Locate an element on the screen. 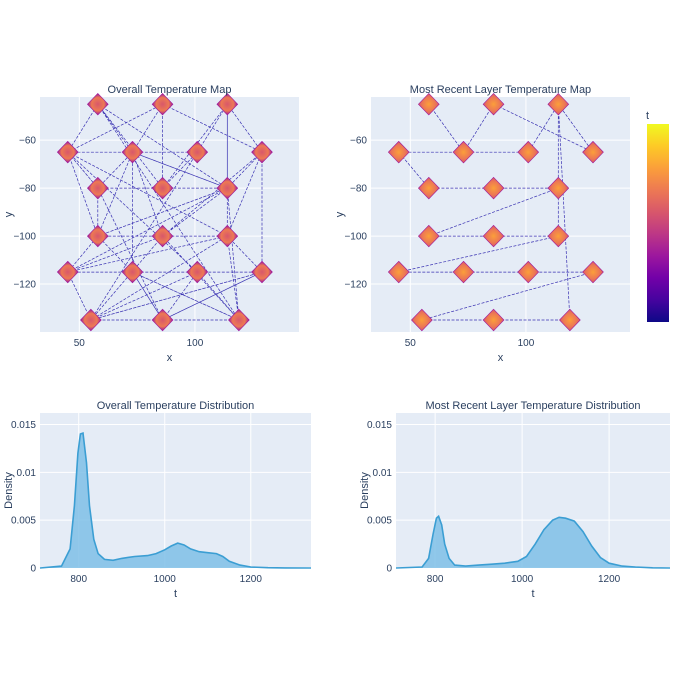  colorbar-title: t is located at coordinates (647, 116).